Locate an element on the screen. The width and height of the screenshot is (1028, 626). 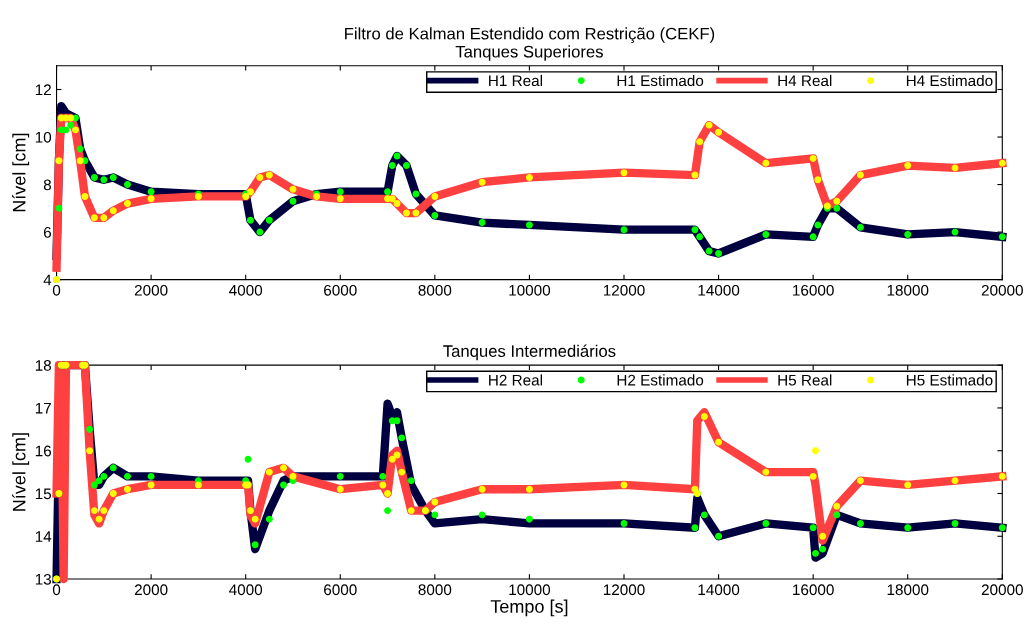
x-axis-title: Tempo [s] is located at coordinates (529, 608).